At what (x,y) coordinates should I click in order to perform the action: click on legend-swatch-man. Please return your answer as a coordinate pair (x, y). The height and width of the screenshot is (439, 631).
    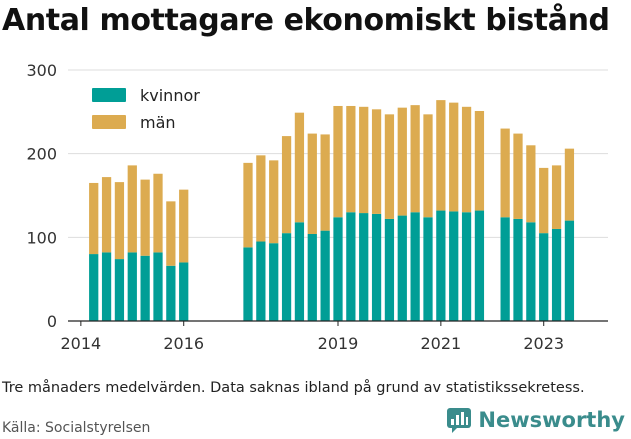
    Looking at the image, I should click on (109, 122).